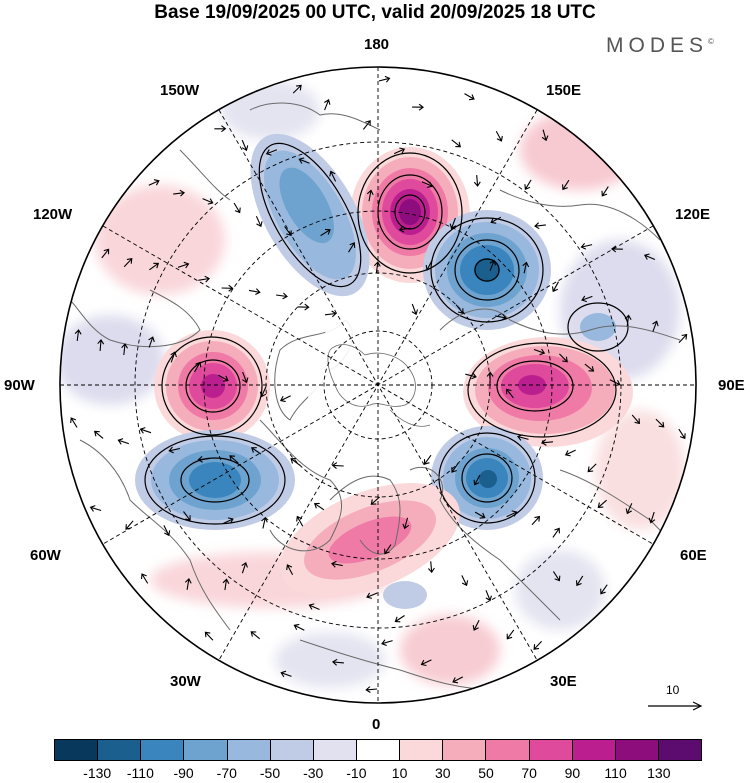 The image size is (750, 783). What do you see at coordinates (270, 773) in the screenshot?
I see `colorbar-tick-label: -50` at bounding box center [270, 773].